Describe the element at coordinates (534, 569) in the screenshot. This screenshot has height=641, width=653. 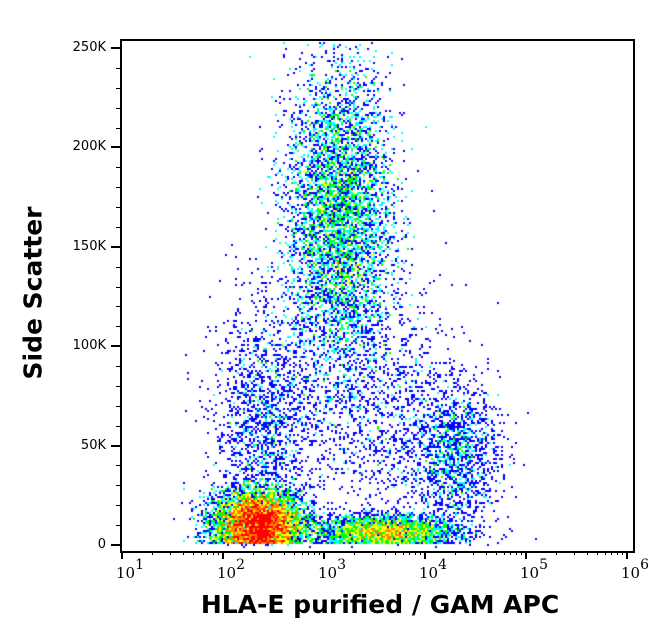
I see `x-tick-label: 10⁵` at that location.